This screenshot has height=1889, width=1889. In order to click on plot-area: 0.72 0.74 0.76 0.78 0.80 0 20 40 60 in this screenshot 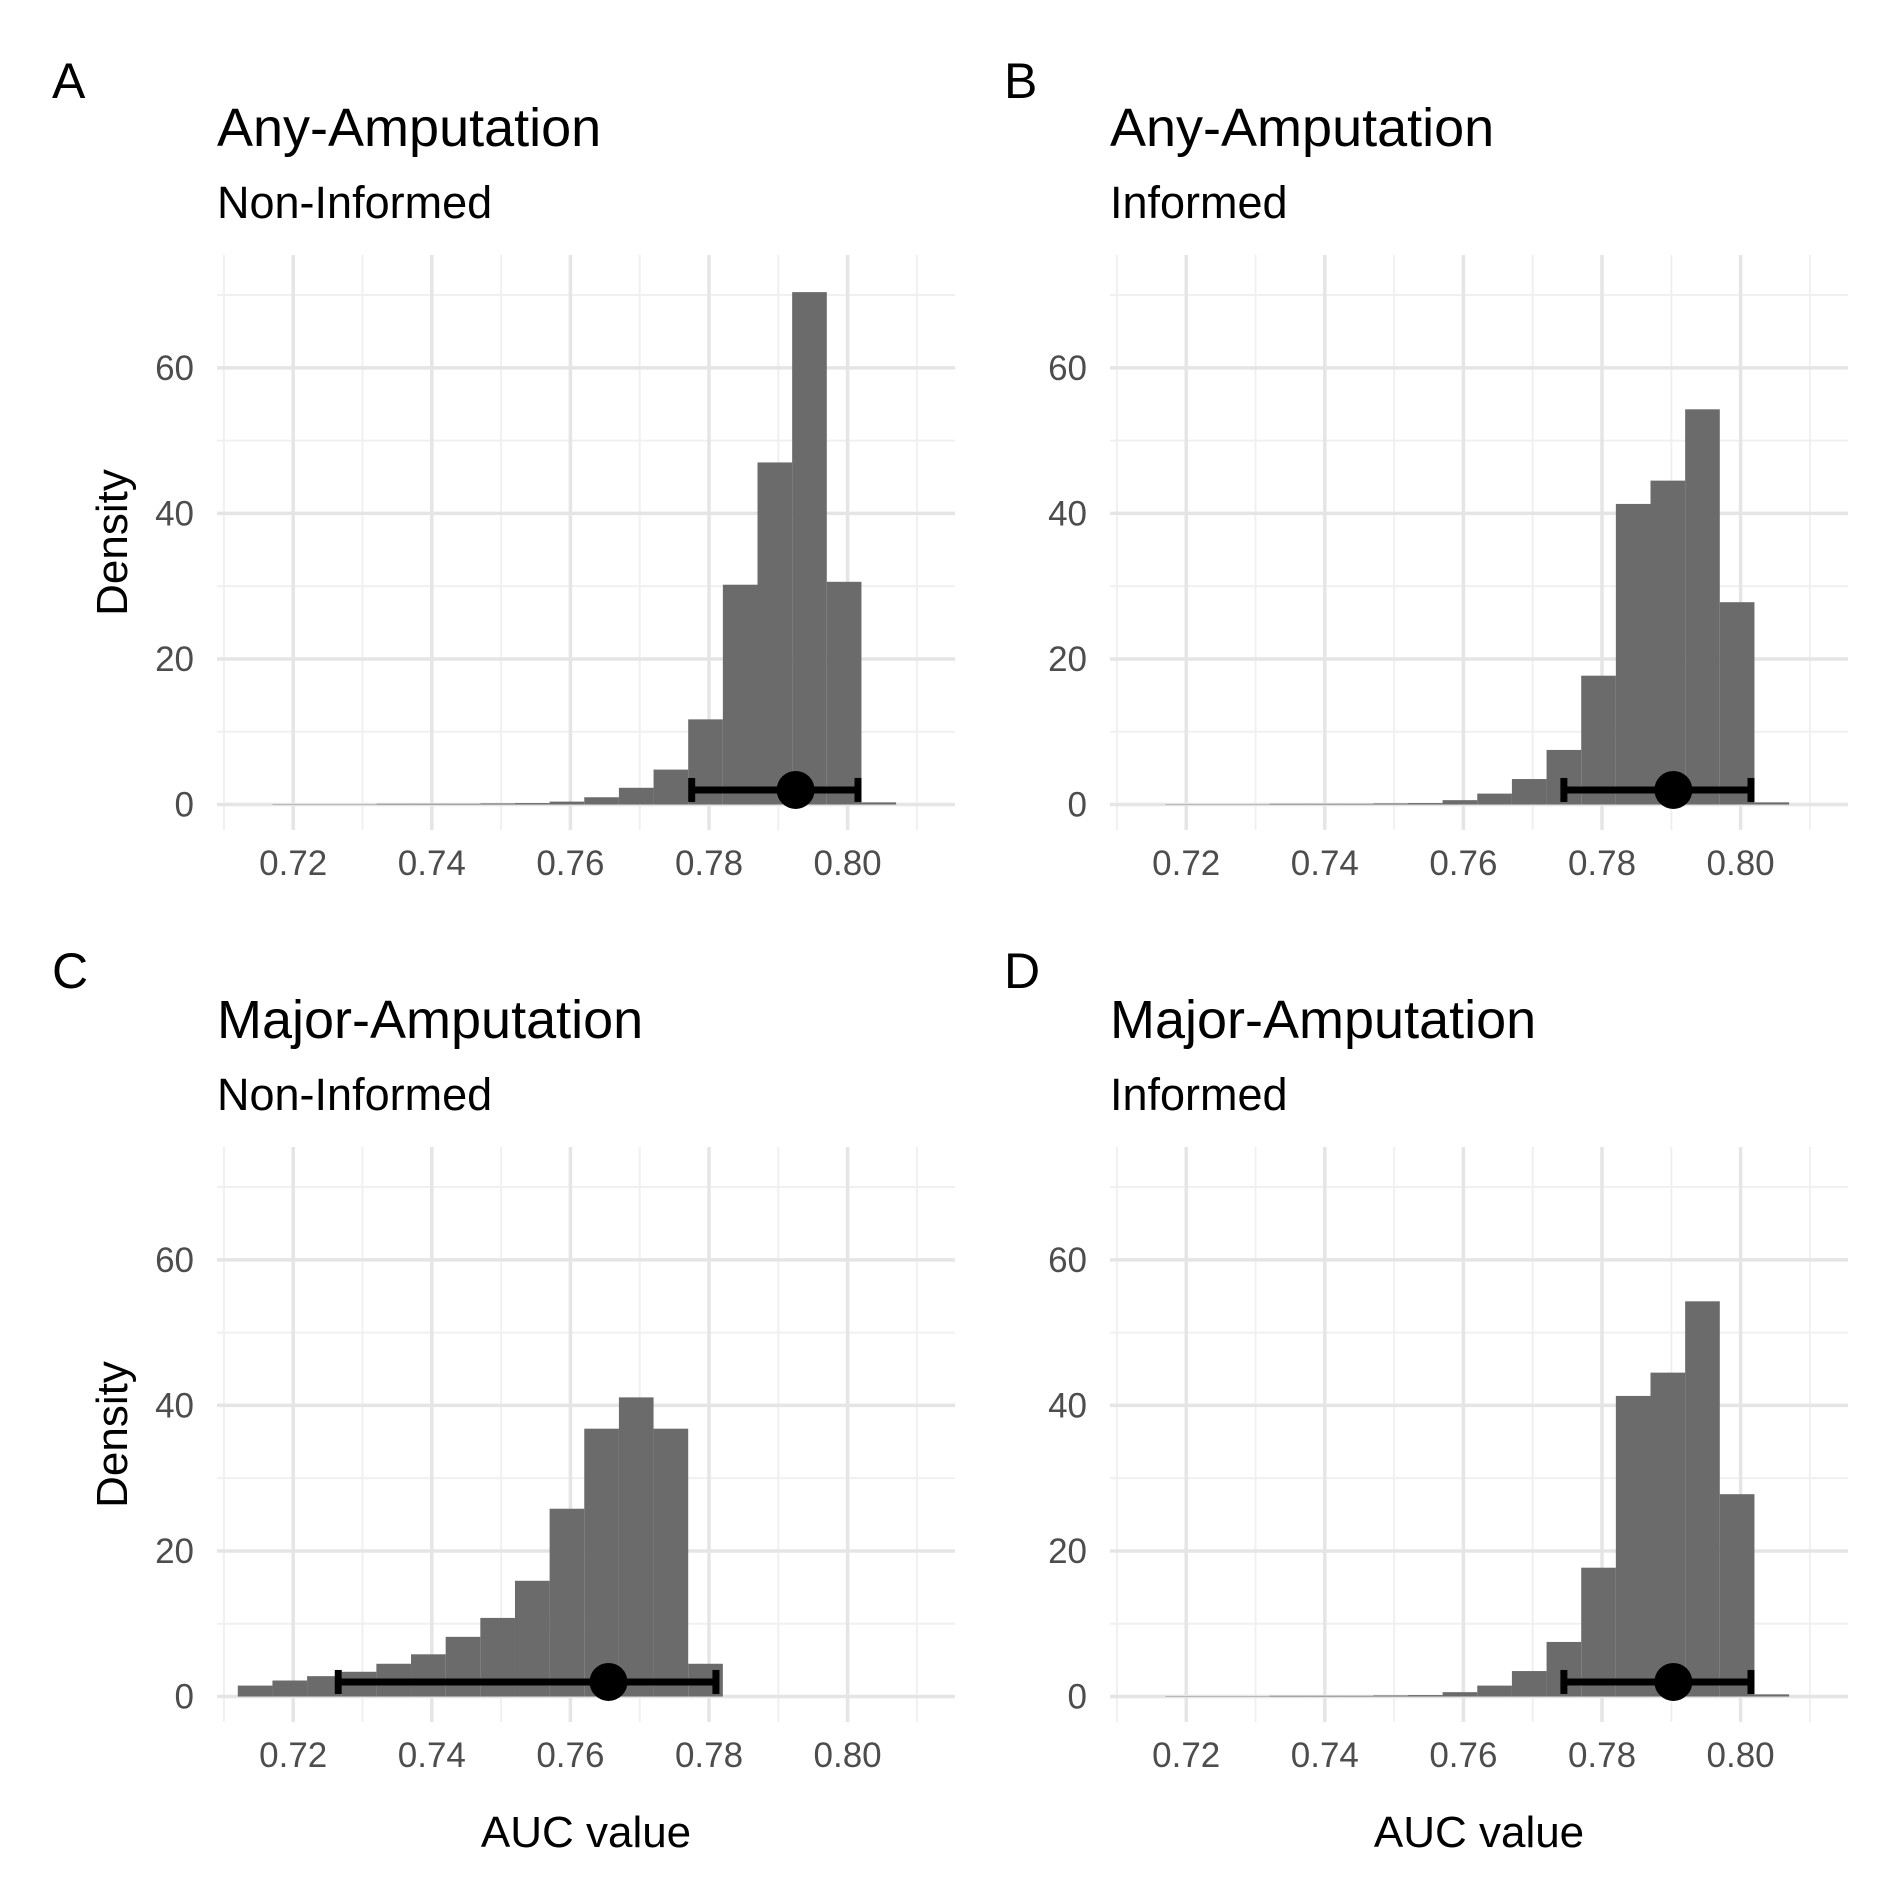, I will do `click(1448, 569)`.